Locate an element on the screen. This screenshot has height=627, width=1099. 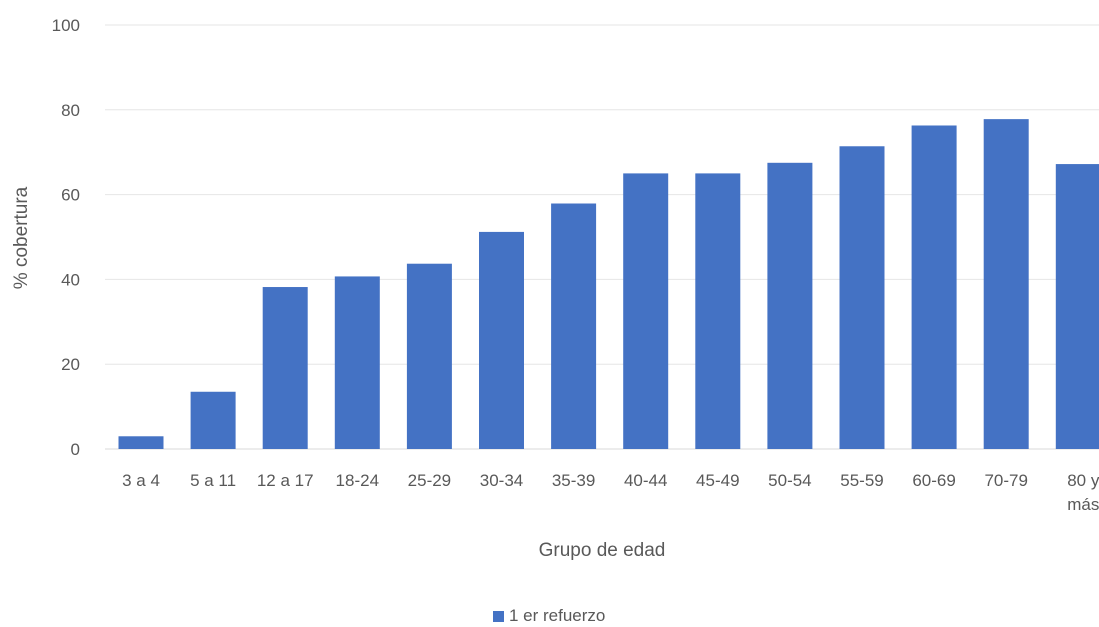
x-tick-label: 40-44 is located at coordinates (645, 480).